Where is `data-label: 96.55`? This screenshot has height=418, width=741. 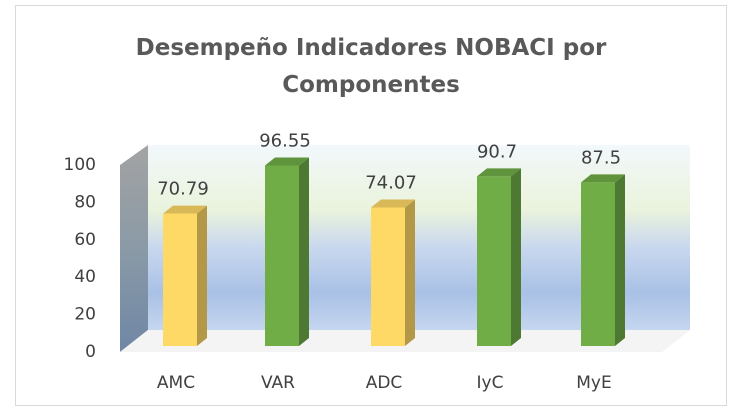
data-label: 96.55 is located at coordinates (285, 140).